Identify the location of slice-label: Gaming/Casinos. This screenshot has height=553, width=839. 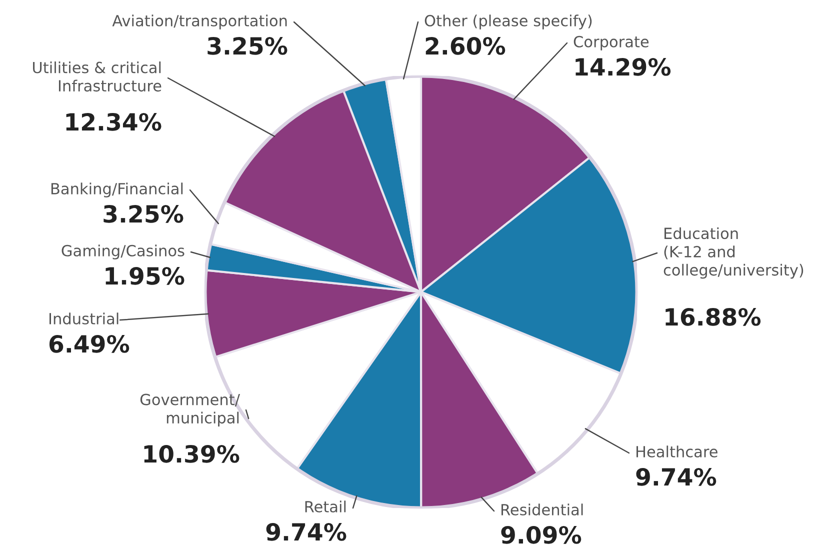
(123, 252).